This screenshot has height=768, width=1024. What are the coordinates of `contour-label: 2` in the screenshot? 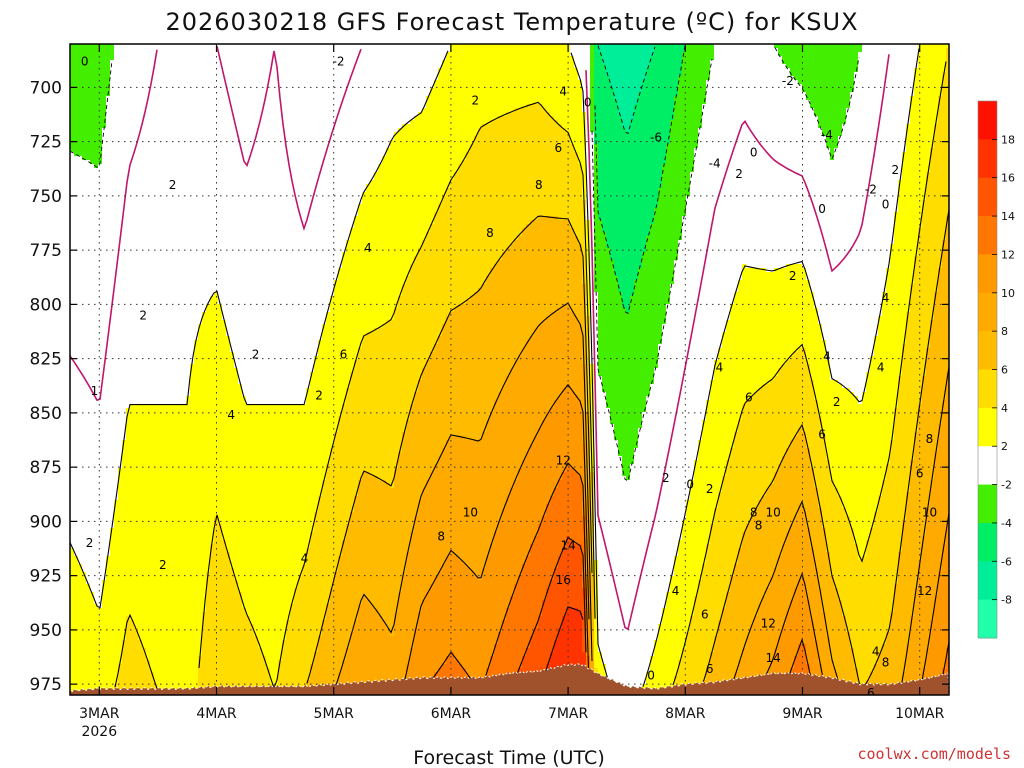 It's located at (173, 185).